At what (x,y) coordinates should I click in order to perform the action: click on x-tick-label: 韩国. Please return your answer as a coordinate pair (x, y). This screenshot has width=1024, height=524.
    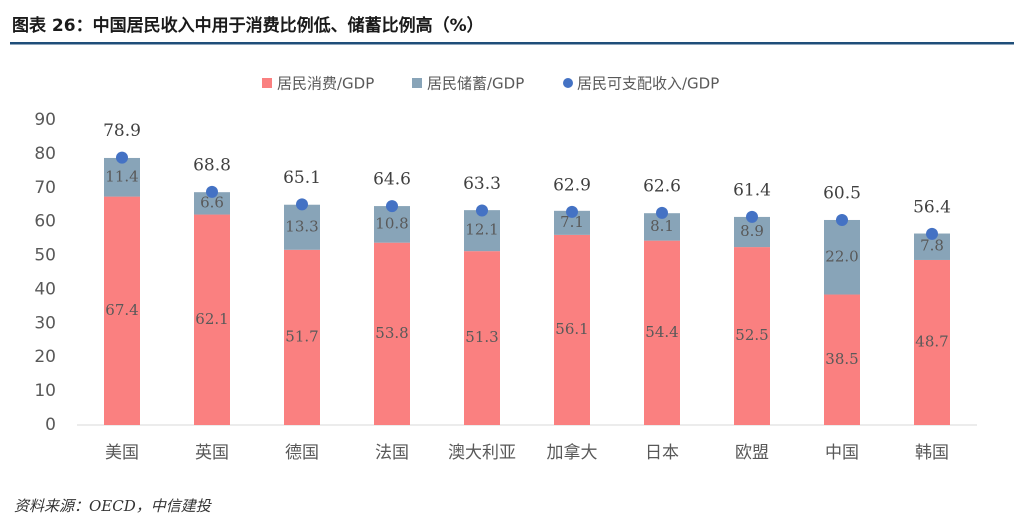
    Looking at the image, I should click on (932, 453).